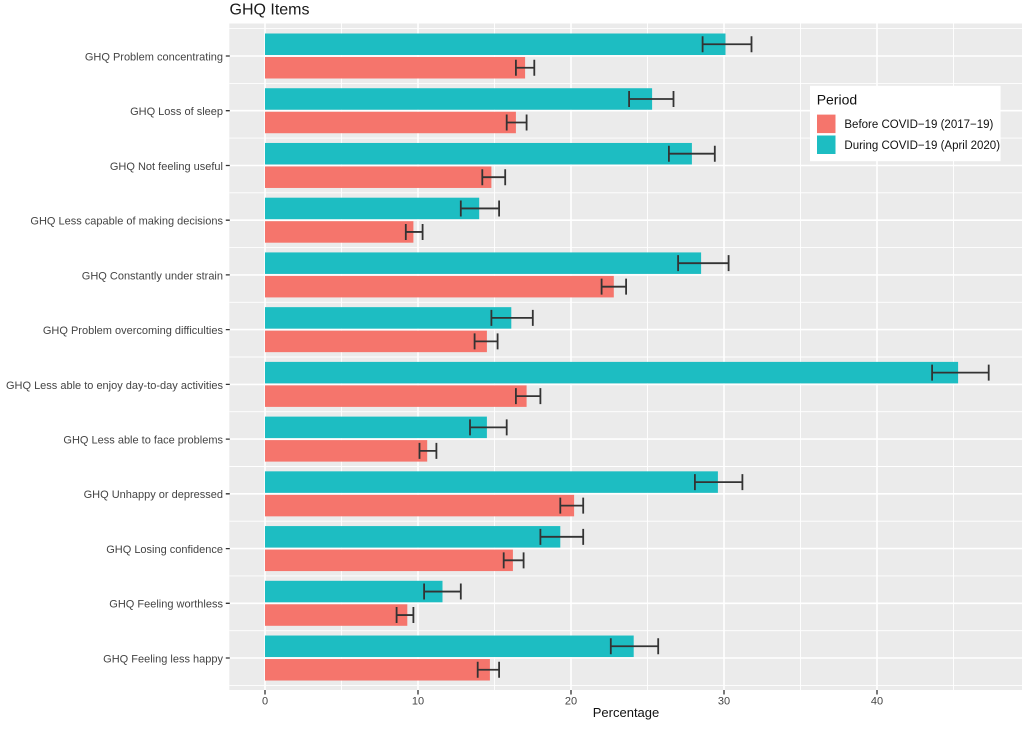 This screenshot has width=1024, height=729. What do you see at coordinates (626, 712) in the screenshot?
I see `svg-text: Percentage` at bounding box center [626, 712].